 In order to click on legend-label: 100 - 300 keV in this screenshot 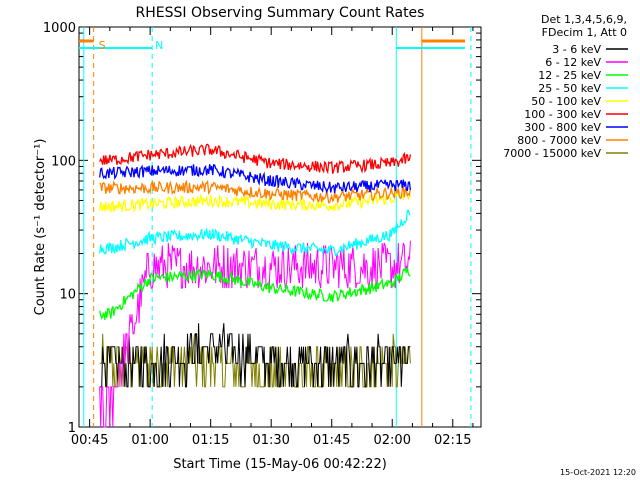, I will do `click(562, 114)`.